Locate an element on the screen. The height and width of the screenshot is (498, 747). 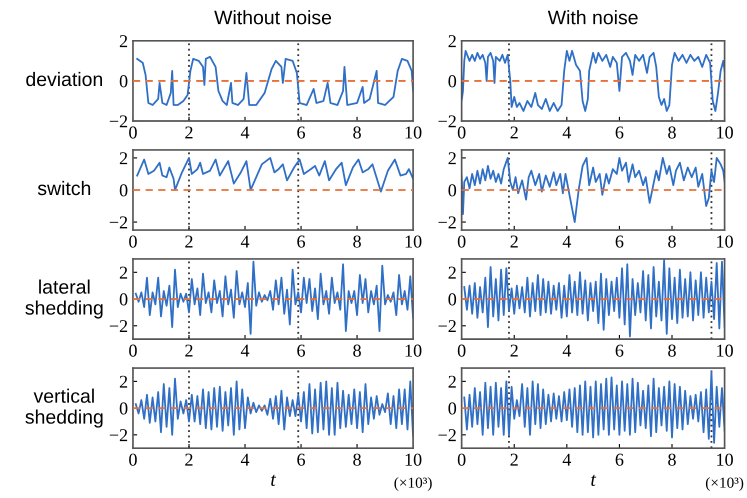
chart-title: With noise is located at coordinates (593, 17).